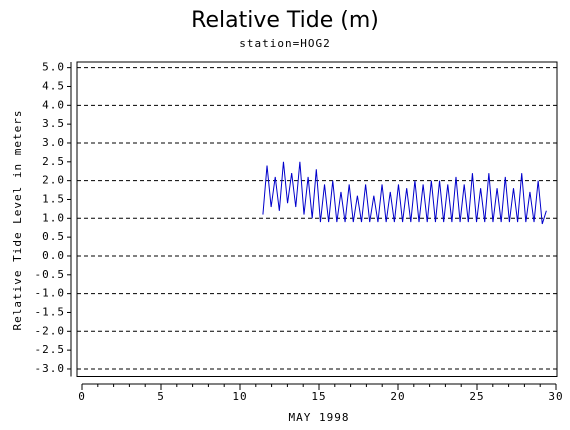 The image size is (570, 430). I want to click on y-tick-label: 4.0, so click(53, 104).